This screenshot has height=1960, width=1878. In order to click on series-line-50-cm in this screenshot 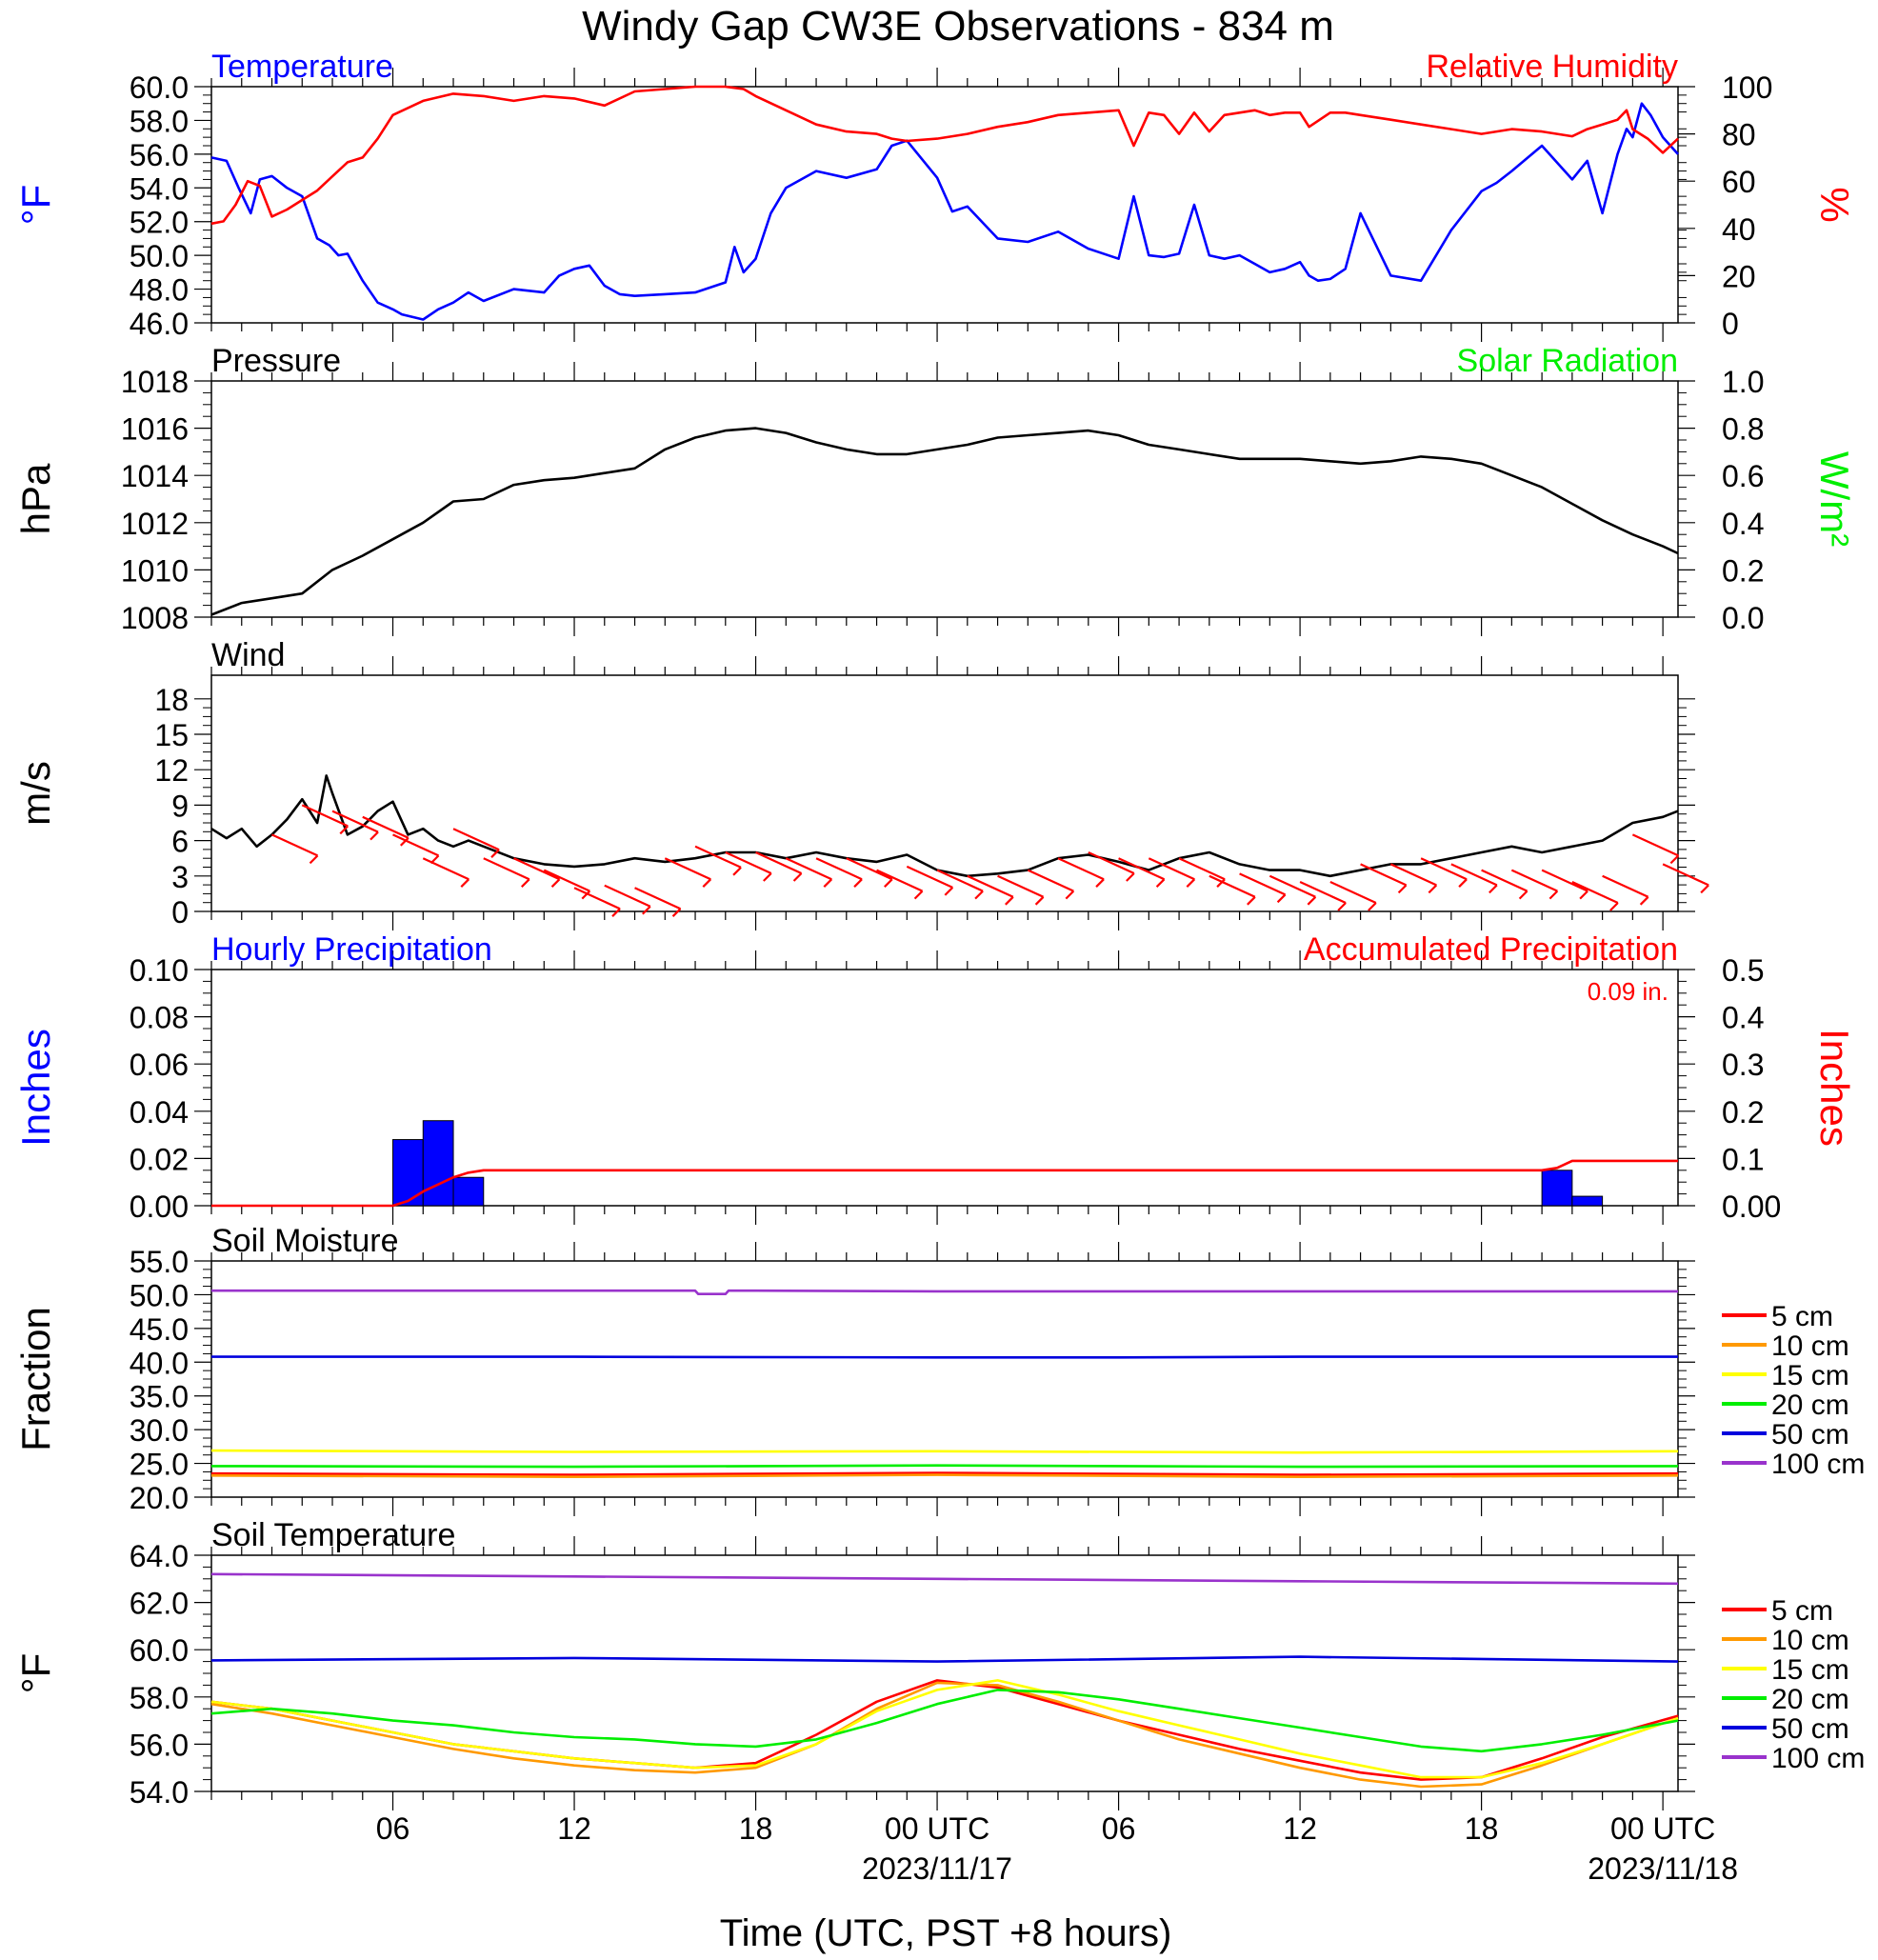, I will do `click(944, 1357)`.